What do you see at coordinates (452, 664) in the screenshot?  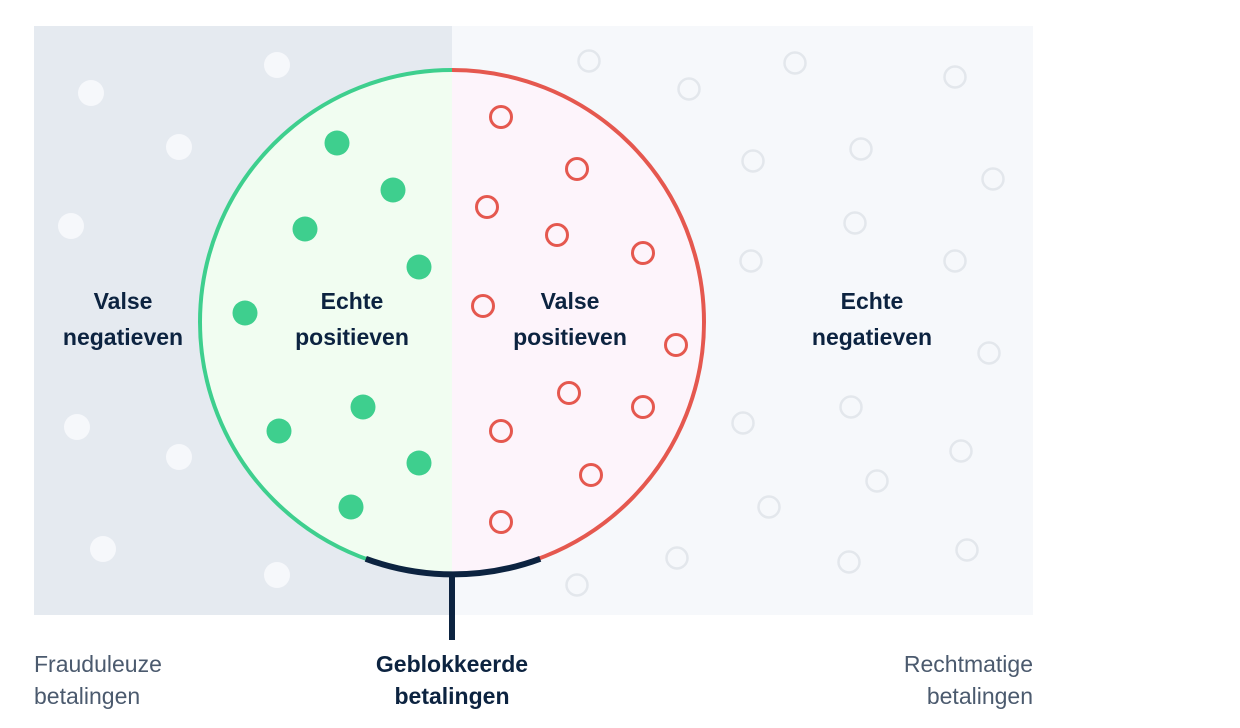 I see `footer-line: Geblokkeerde` at bounding box center [452, 664].